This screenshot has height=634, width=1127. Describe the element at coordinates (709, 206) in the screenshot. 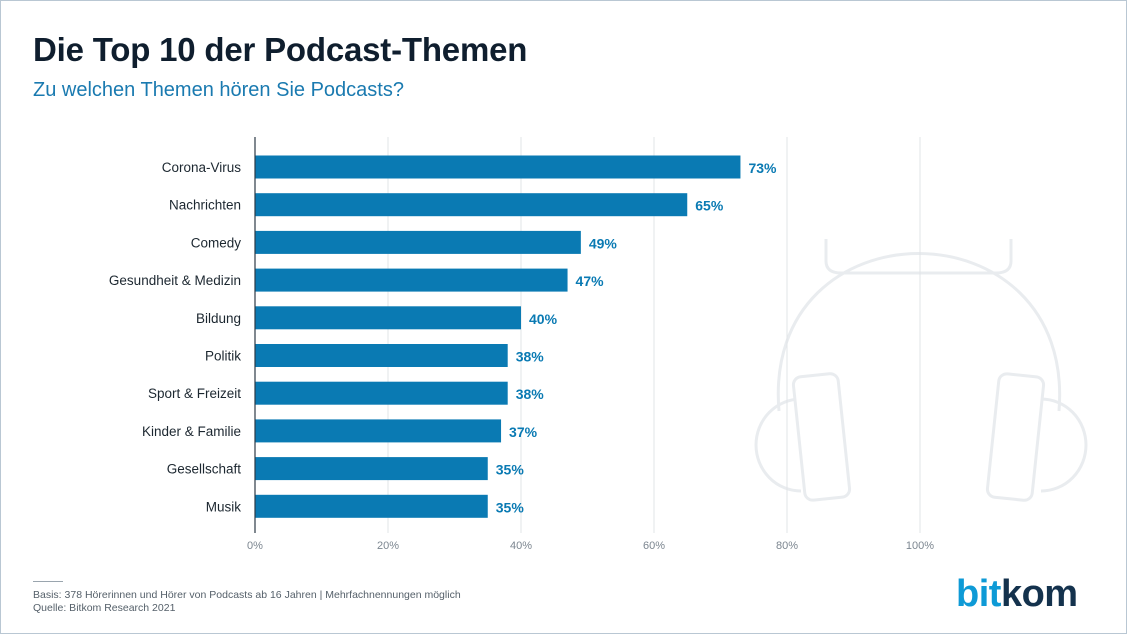

I see `value-label: 65%` at that location.